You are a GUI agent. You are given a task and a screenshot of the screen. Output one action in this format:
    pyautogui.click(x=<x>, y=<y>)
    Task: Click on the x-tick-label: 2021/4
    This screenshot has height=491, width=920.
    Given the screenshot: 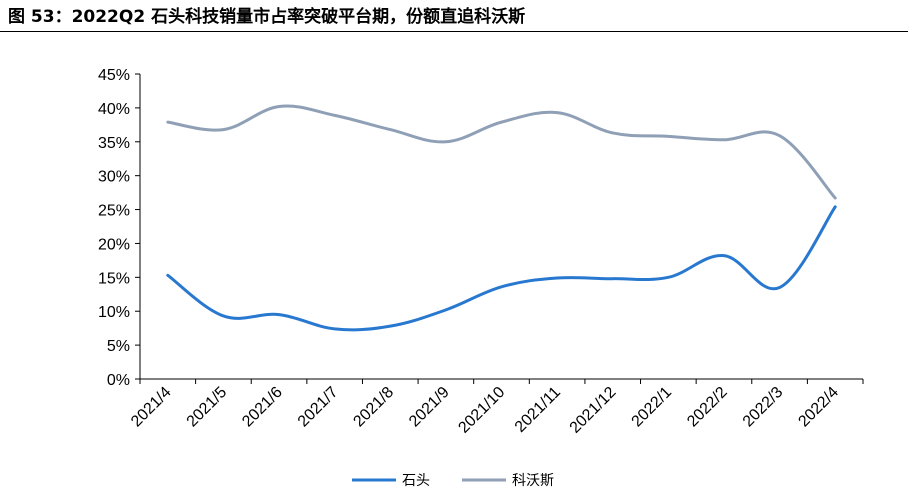 What is the action you would take?
    pyautogui.click(x=151, y=407)
    